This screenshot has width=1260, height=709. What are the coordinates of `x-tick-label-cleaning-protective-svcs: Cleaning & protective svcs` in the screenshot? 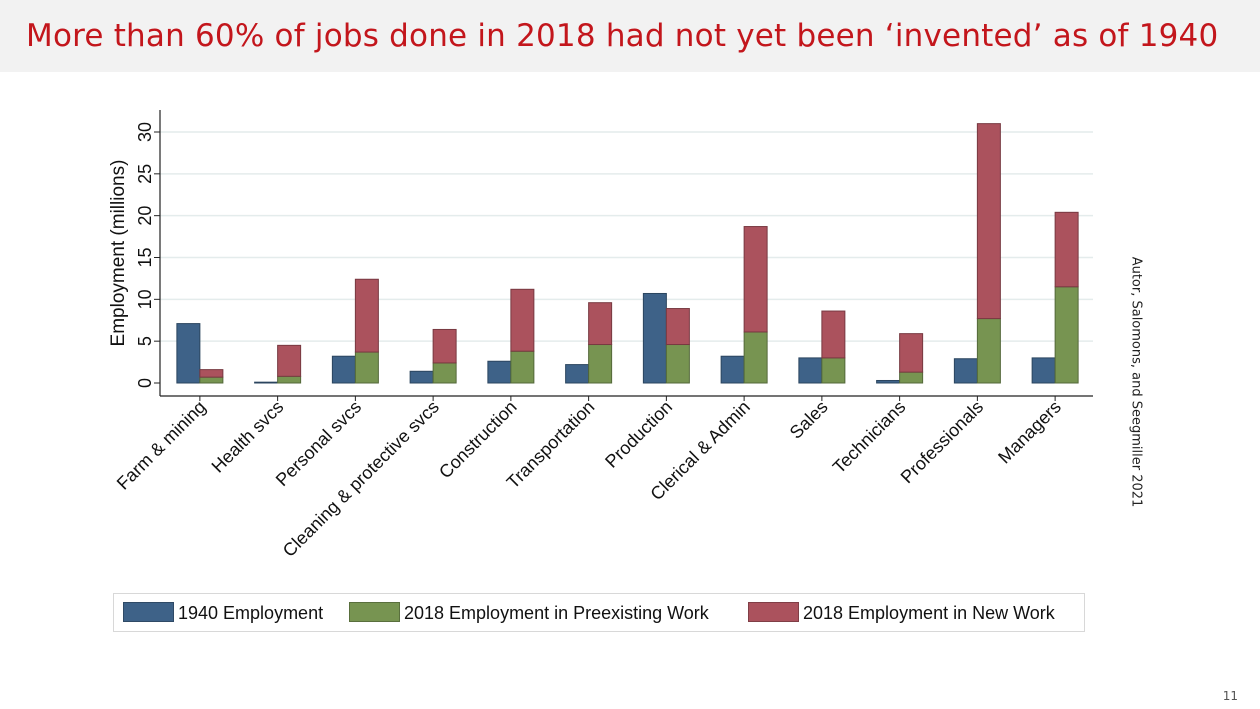 It's located at (361, 479).